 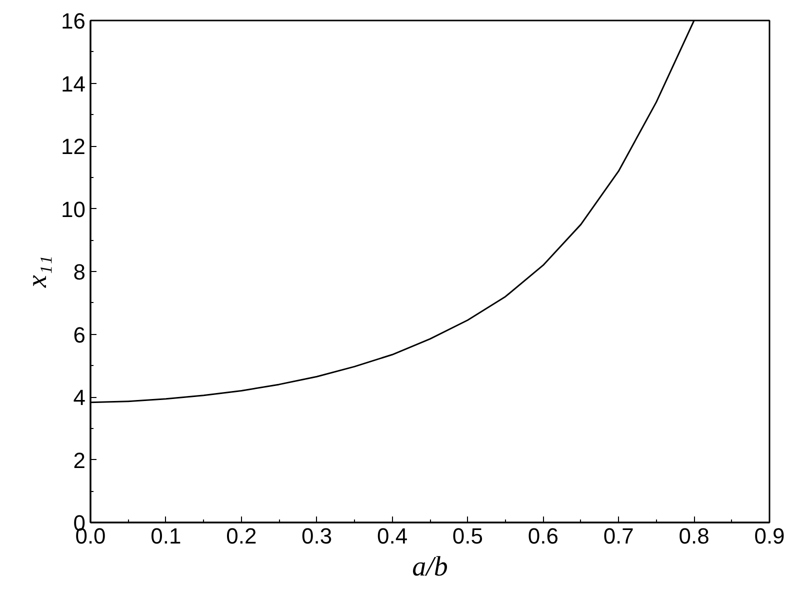 I want to click on x-tick-label: 0.5, so click(x=468, y=536).